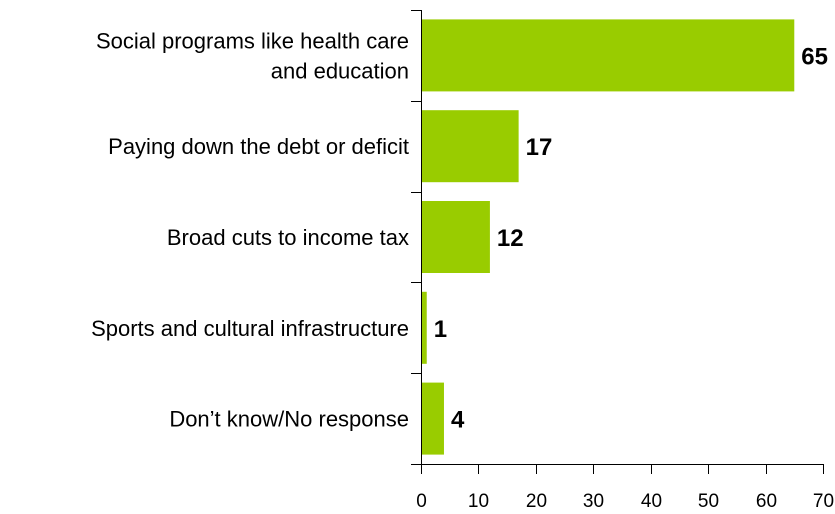 The height and width of the screenshot is (514, 835). I want to click on value-label: 65, so click(814, 56).